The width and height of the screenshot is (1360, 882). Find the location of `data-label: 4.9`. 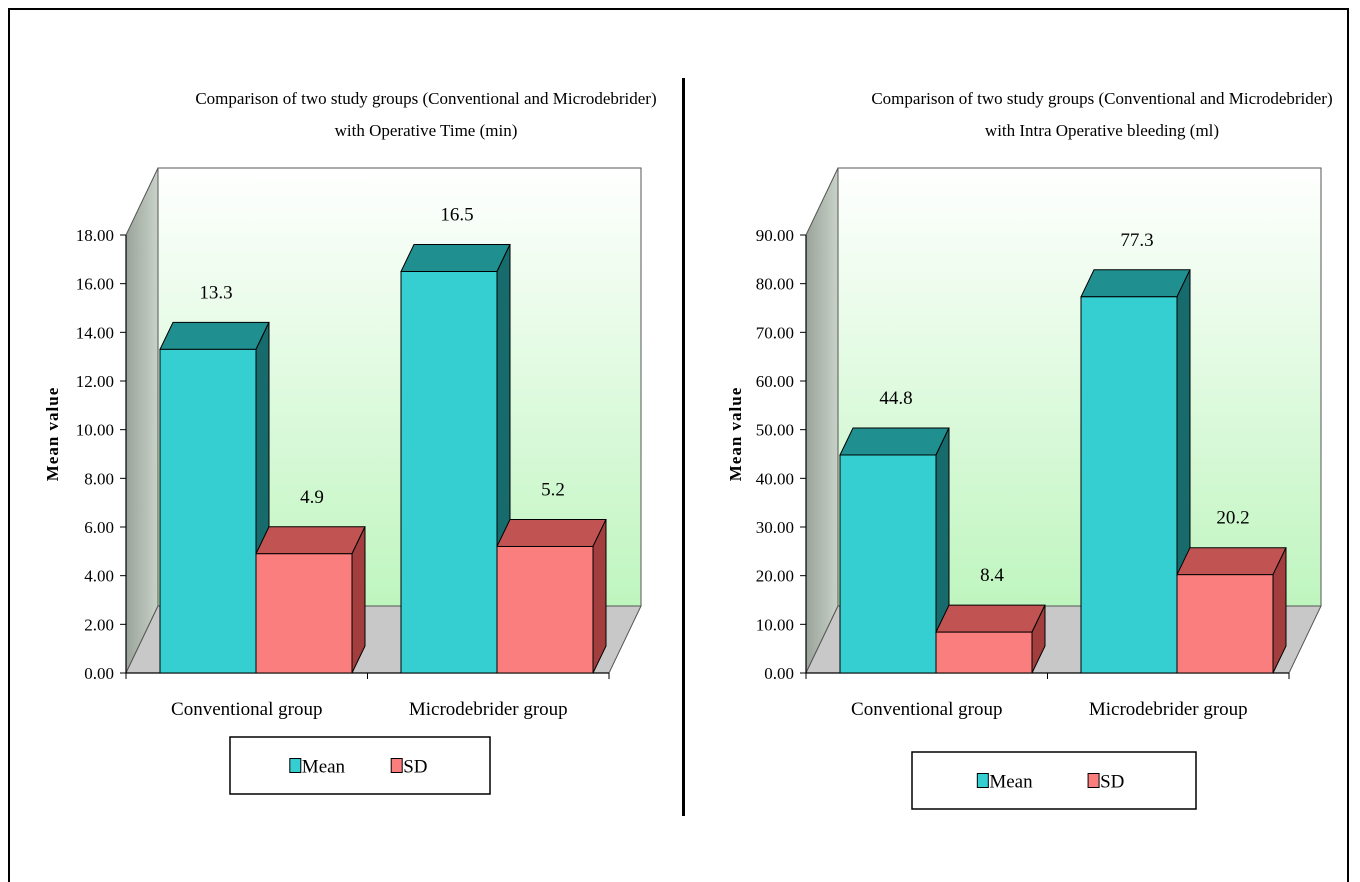

data-label: 4.9 is located at coordinates (312, 497).